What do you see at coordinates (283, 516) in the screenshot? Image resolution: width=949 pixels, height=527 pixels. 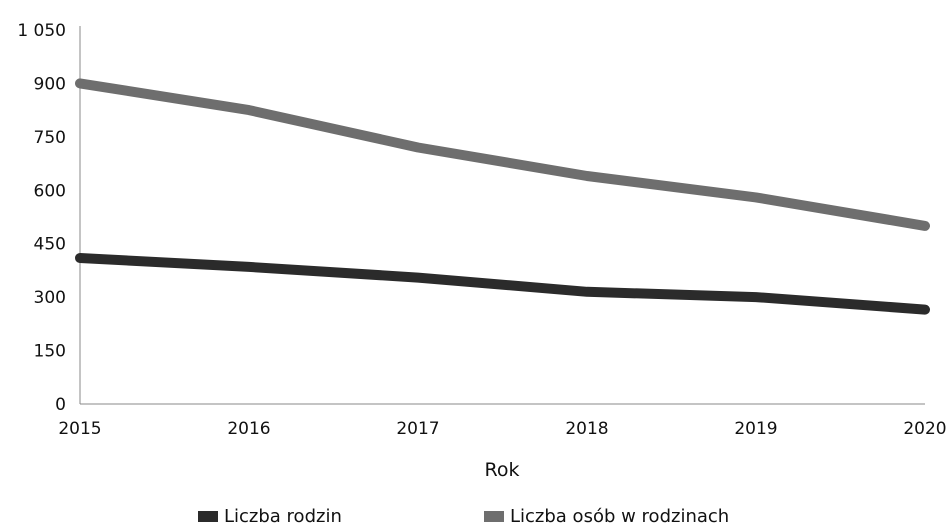 I see `legend-label: Liczba rodzin` at bounding box center [283, 516].